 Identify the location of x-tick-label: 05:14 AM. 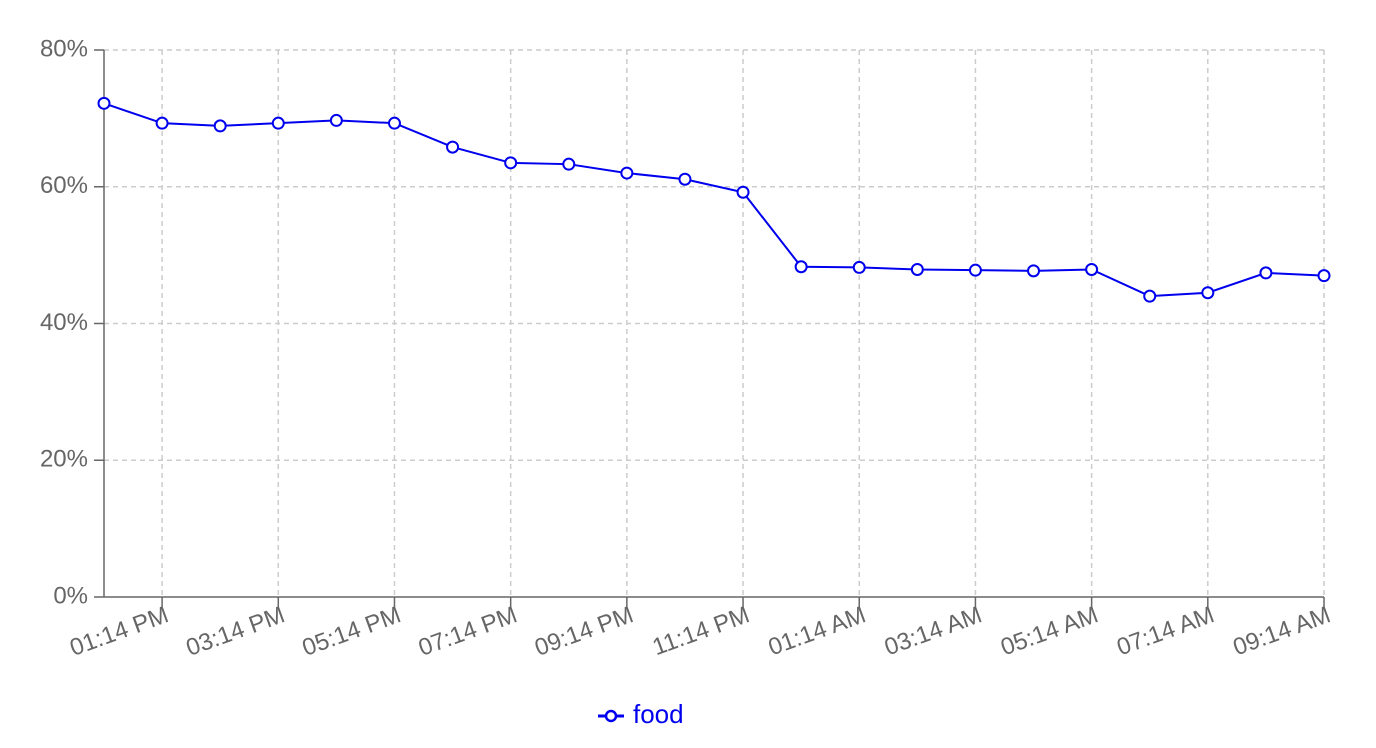
(1049, 631).